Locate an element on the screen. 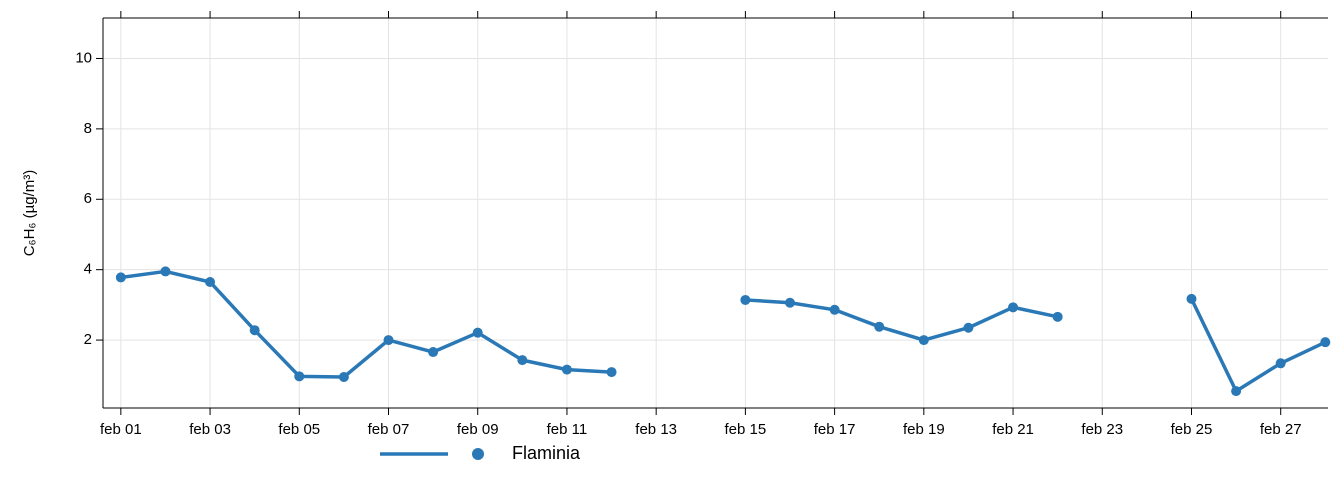 The height and width of the screenshot is (490, 1338). x-tick-label: feb 15 is located at coordinates (746, 429).